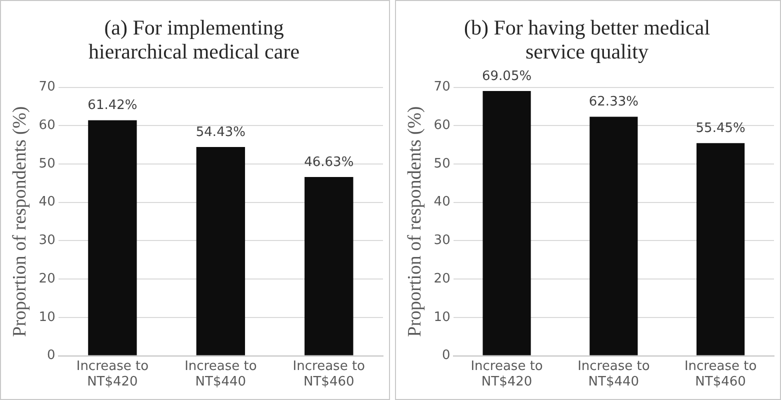  Describe the element at coordinates (221, 132) in the screenshot. I see `data-label: 54.43%` at that location.